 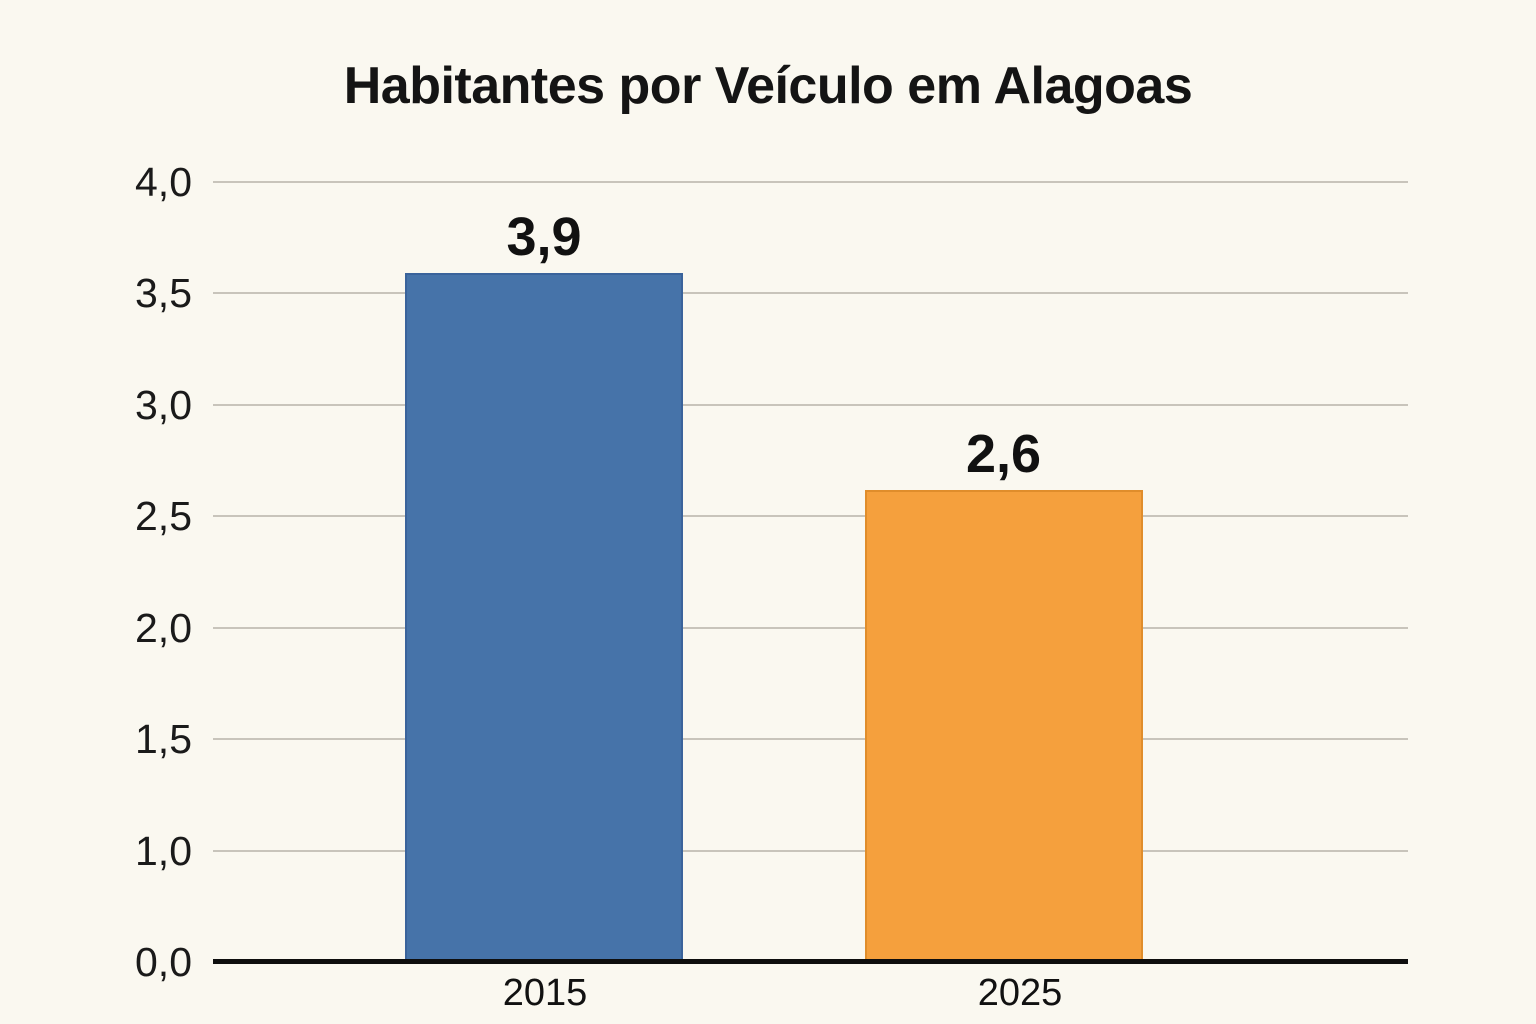 What do you see at coordinates (545, 993) in the screenshot?
I see `x-tick-label: 2015` at bounding box center [545, 993].